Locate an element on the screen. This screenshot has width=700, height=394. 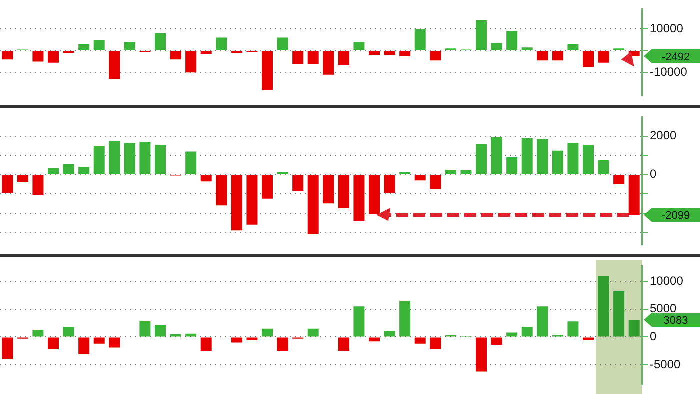
y-tick-label: -5000 is located at coordinates (666, 364).